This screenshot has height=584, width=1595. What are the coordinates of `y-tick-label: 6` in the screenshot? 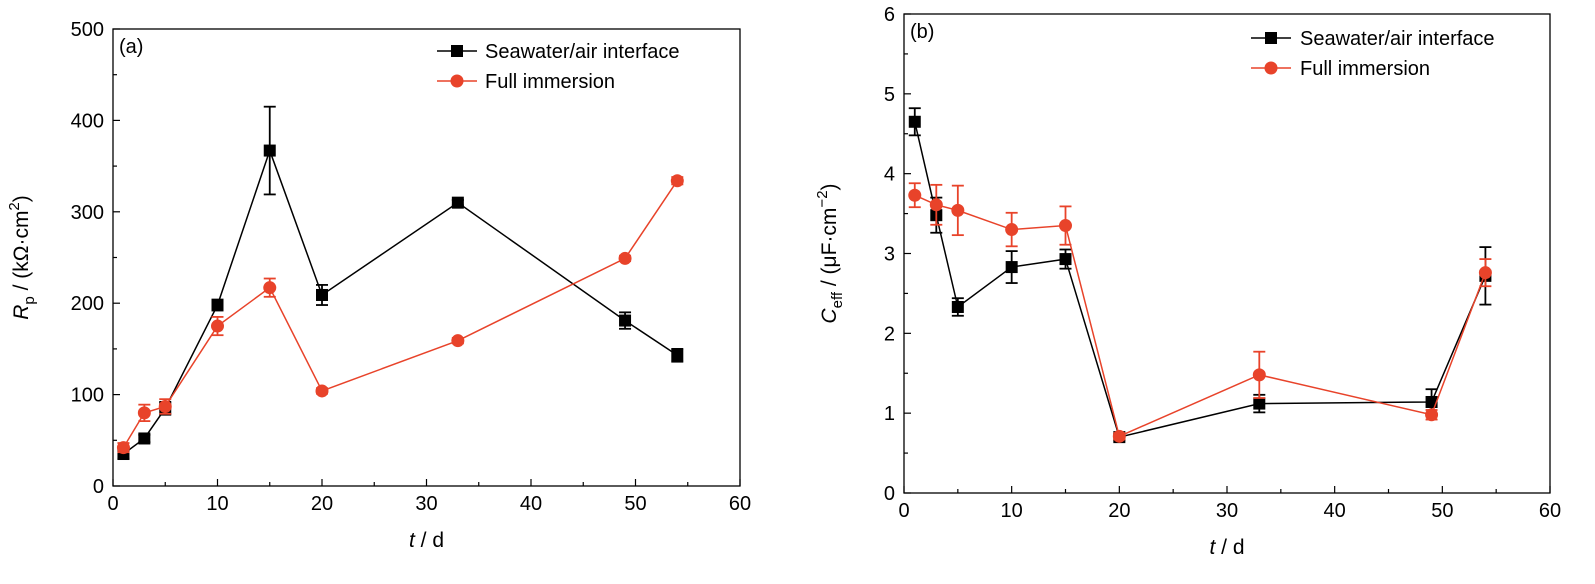 It's located at (889, 15).